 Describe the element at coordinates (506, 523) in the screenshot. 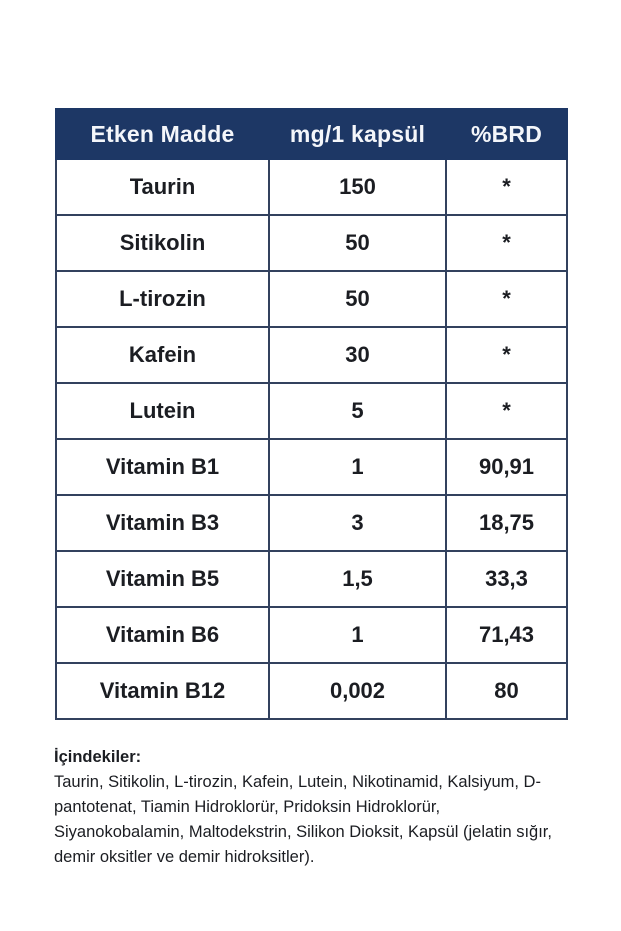

I see `cell-brd: 18,75` at that location.